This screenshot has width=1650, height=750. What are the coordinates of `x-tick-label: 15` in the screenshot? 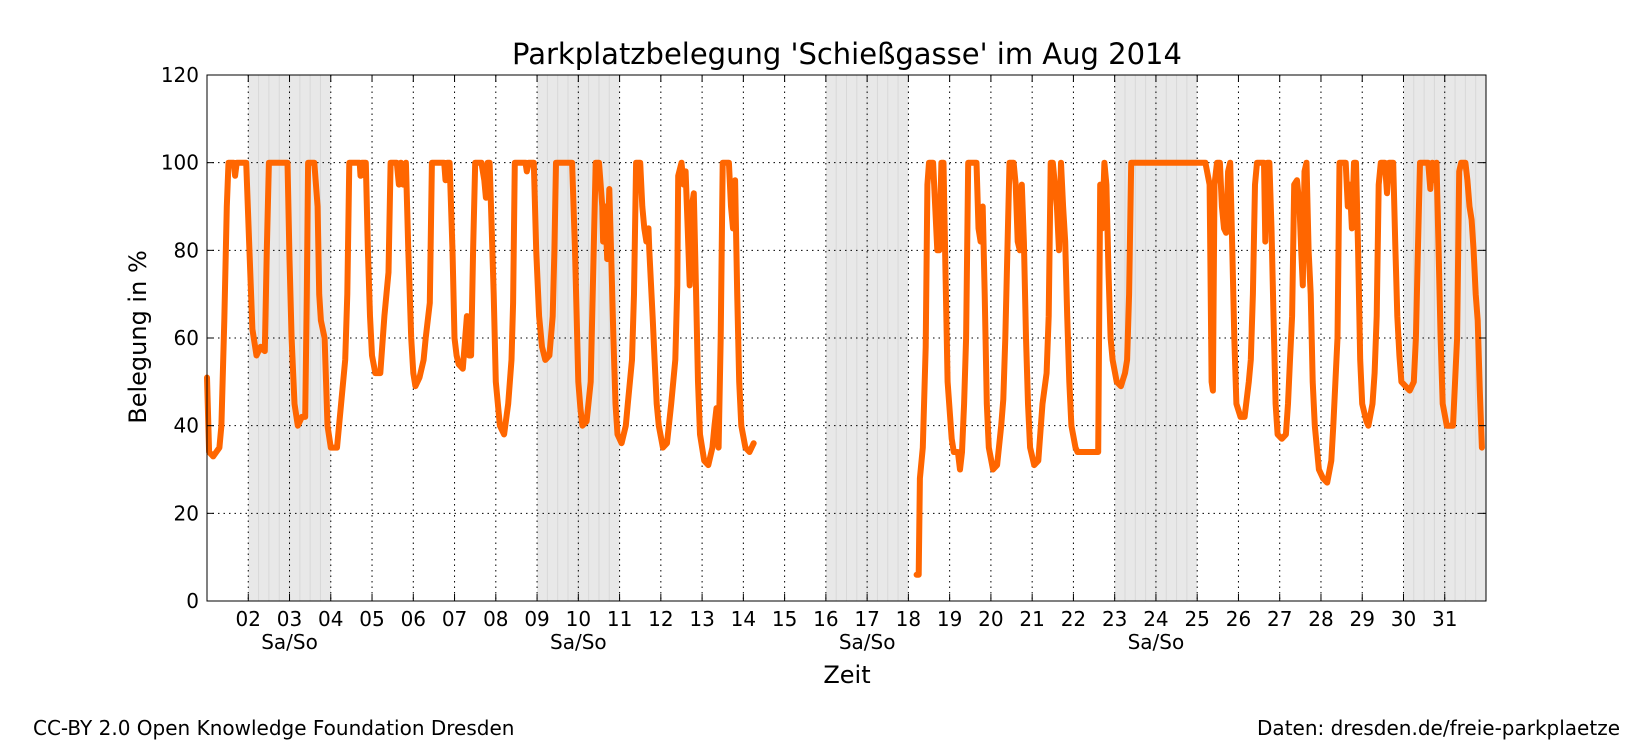 It's located at (784, 619).